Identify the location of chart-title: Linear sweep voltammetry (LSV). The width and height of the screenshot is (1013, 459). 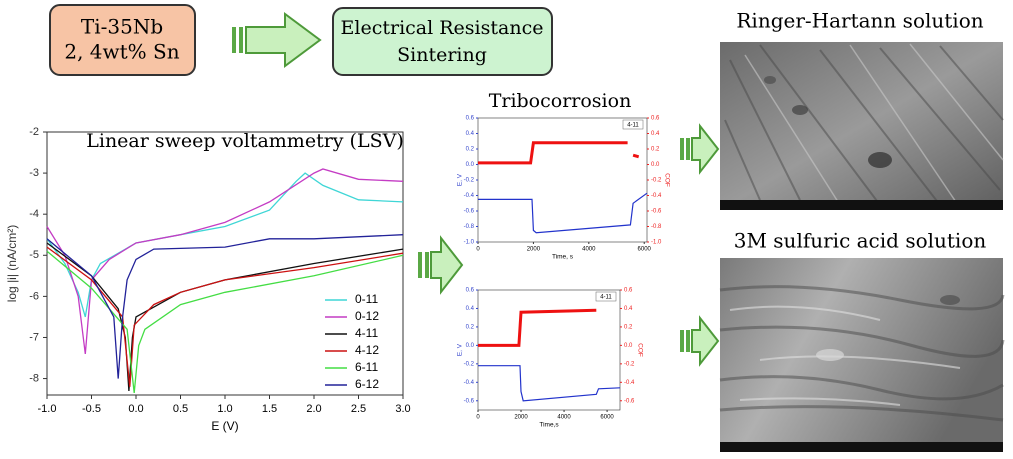
(245, 141).